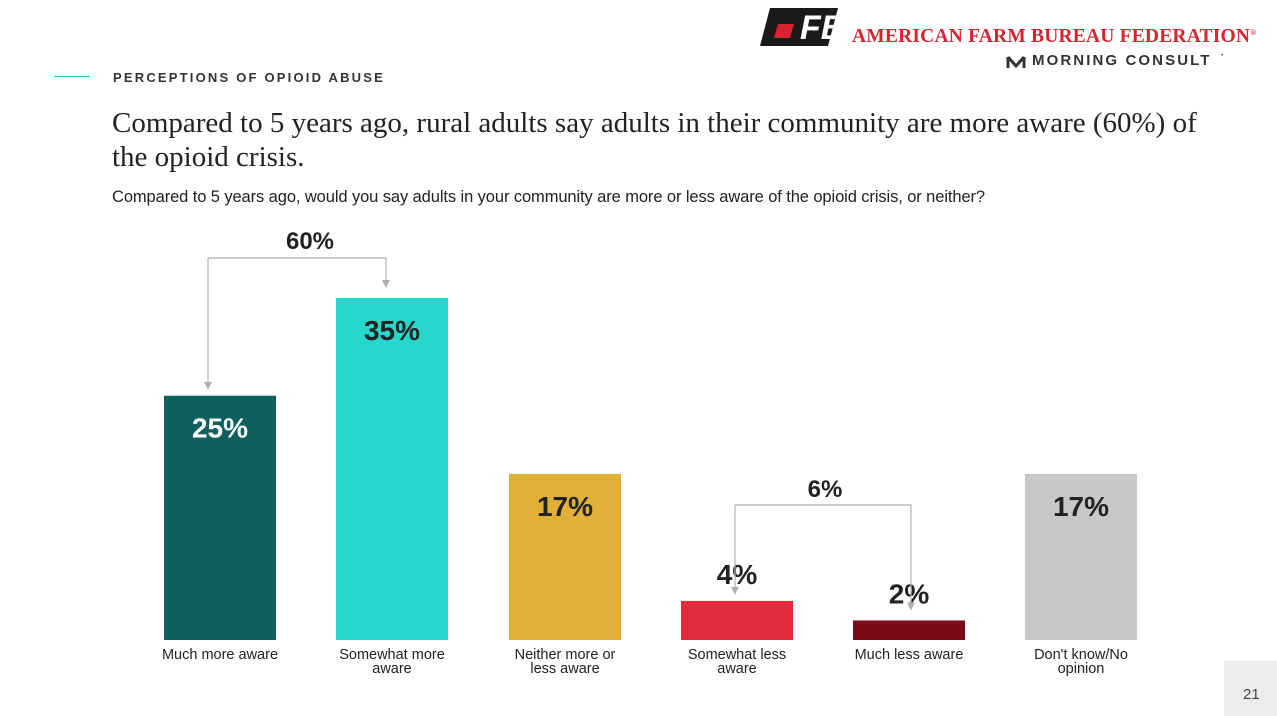 Image resolution: width=1277 pixels, height=716 pixels. What do you see at coordinates (1054, 36) in the screenshot?
I see `org-name: AMERICAN FARM BUREAU FEDERATION®` at bounding box center [1054, 36].